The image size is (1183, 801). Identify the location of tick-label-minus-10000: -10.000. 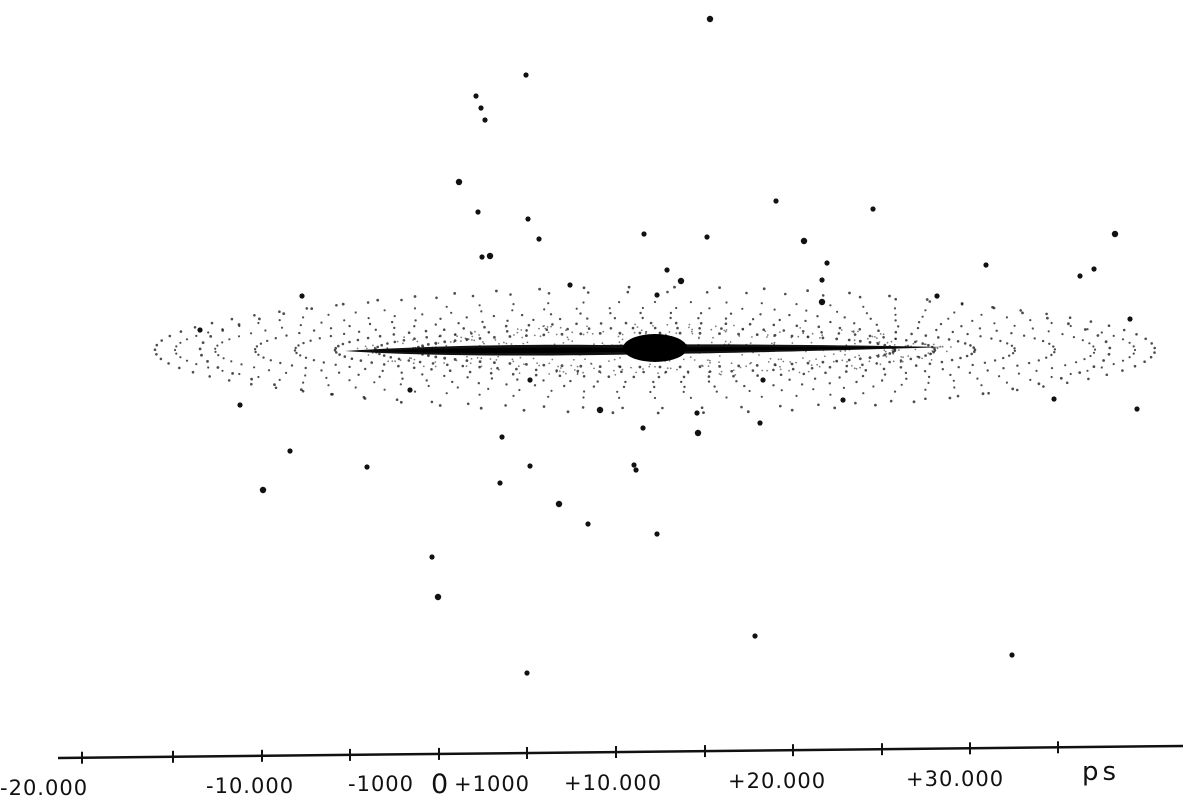
(250, 786).